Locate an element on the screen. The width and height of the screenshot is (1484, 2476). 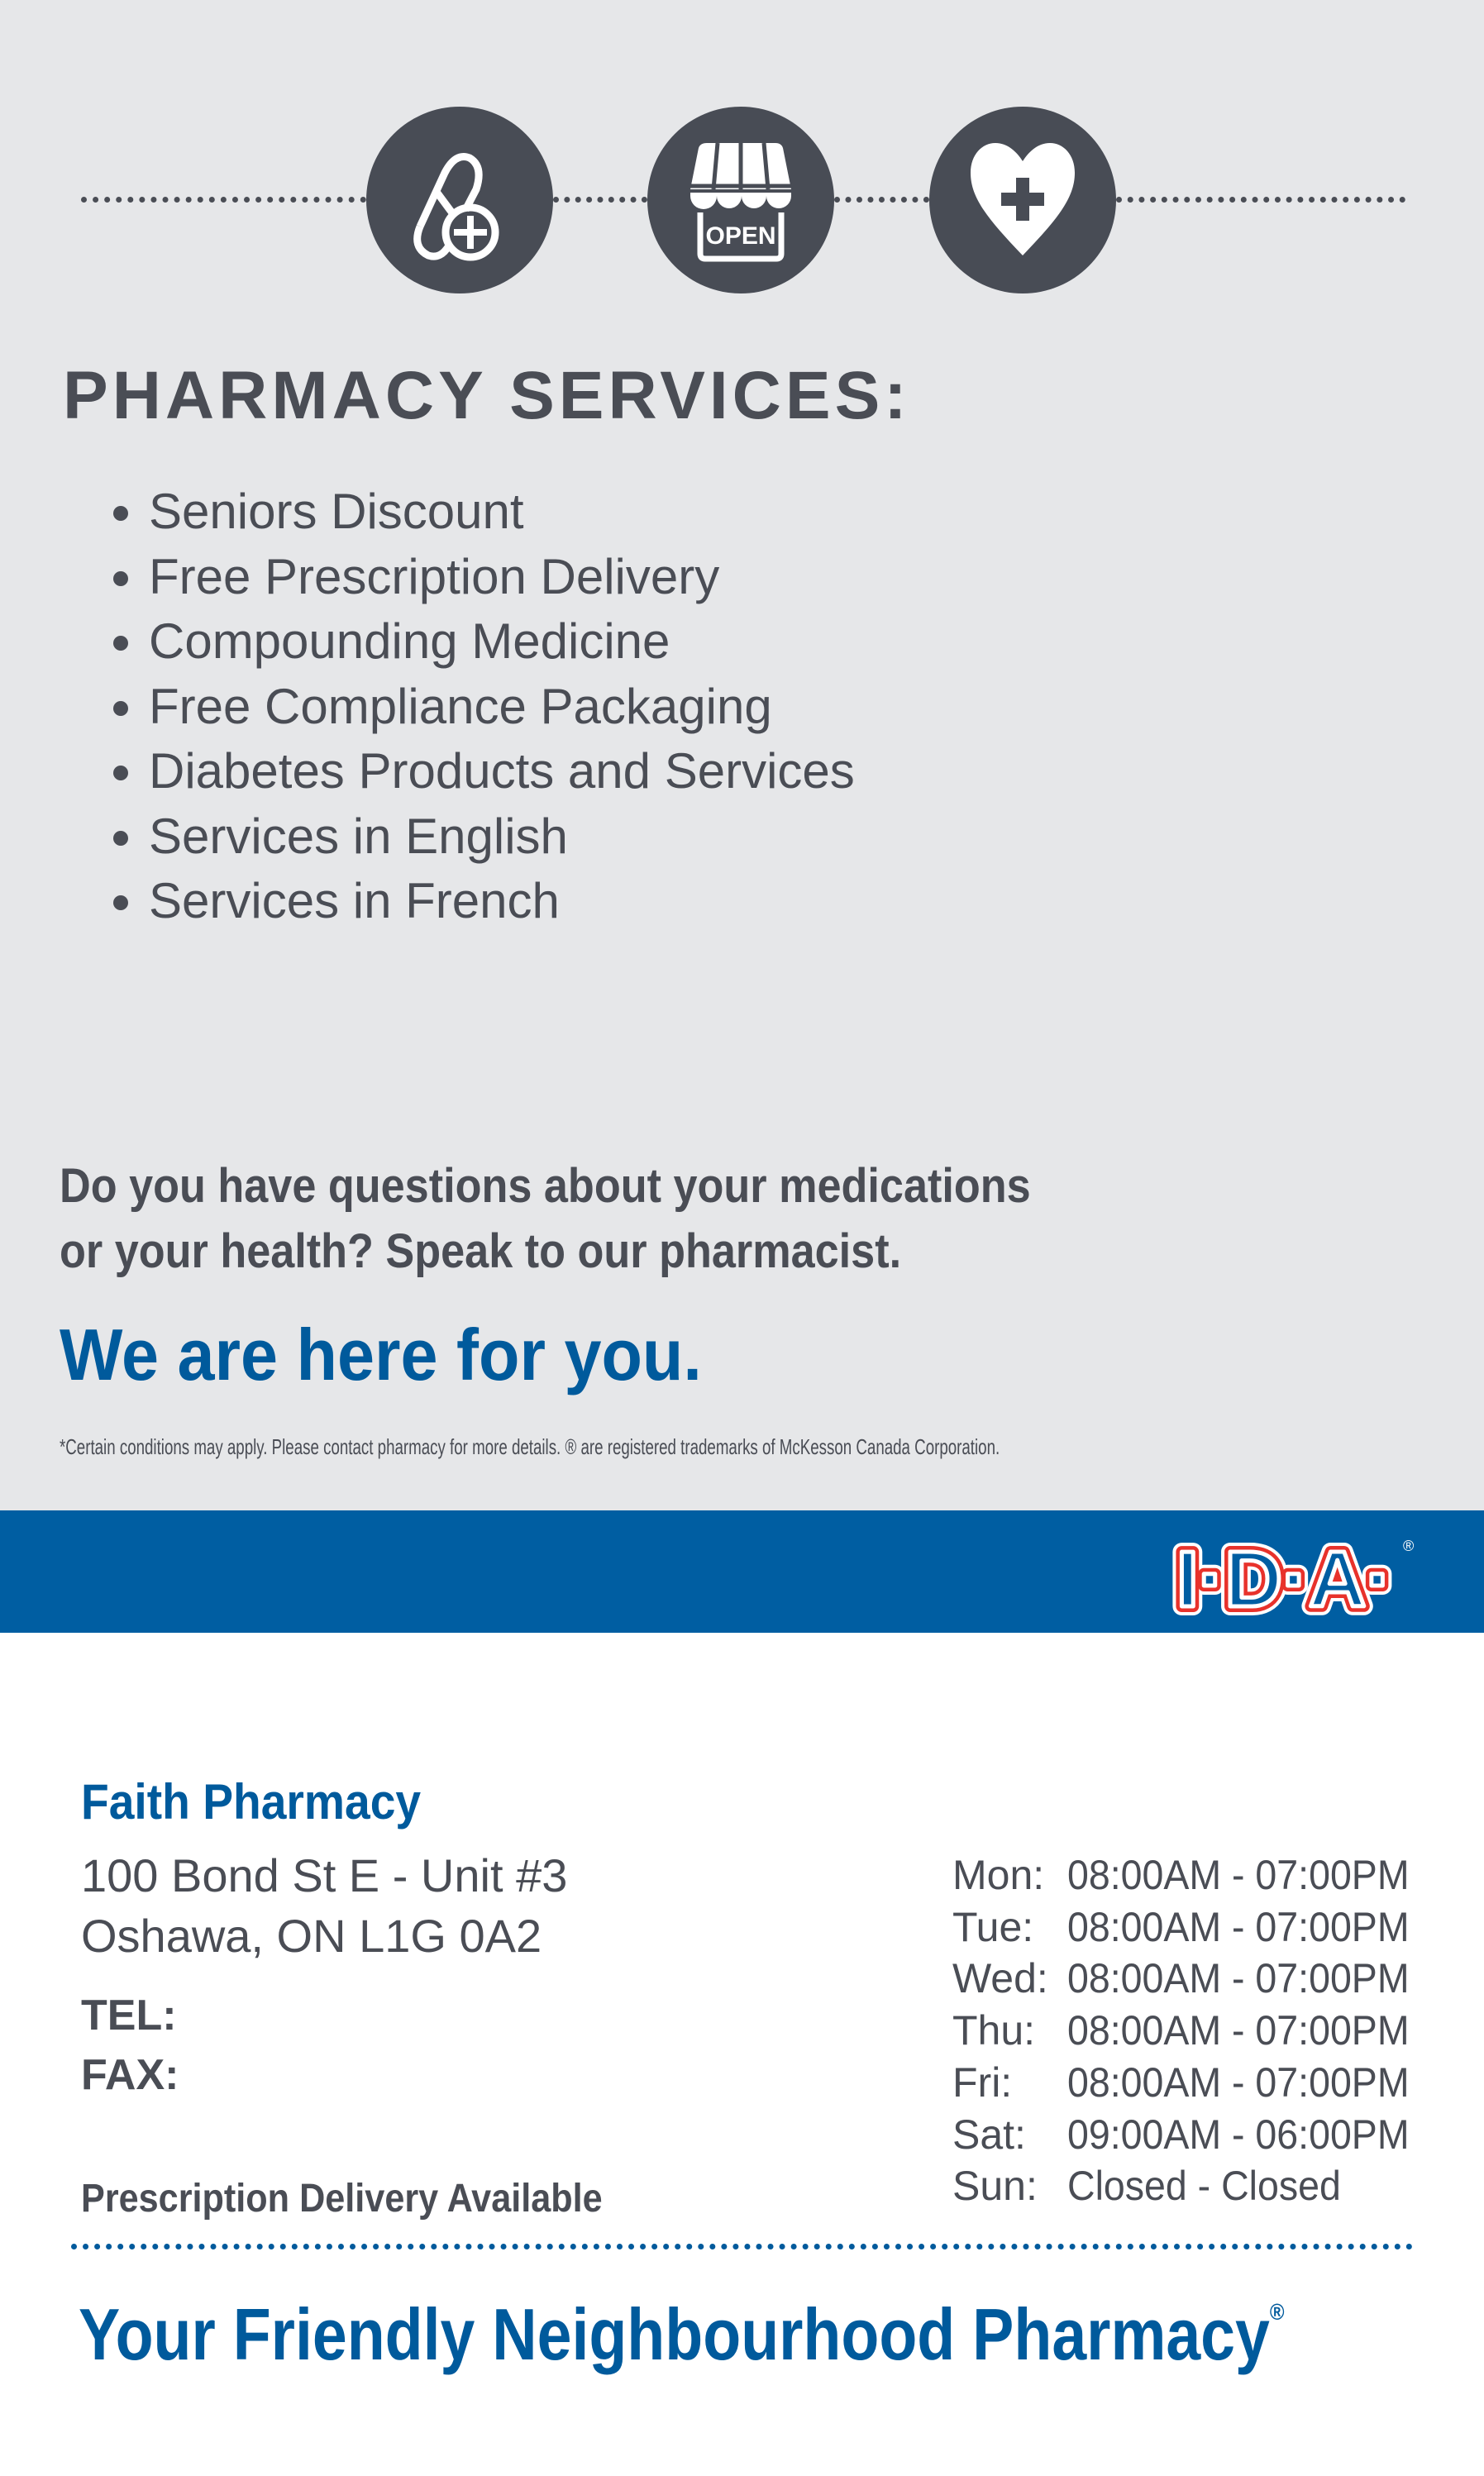
address-line: Oshawa, ON L1G 0A2 is located at coordinates (312, 1936).